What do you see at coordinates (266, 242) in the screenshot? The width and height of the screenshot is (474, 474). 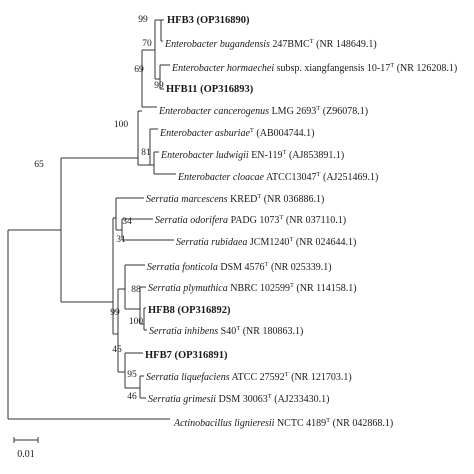 I see `leaf-label-s-rubidaea: Serratia rubidaea JCM1240T (NR 024644.1)` at bounding box center [266, 242].